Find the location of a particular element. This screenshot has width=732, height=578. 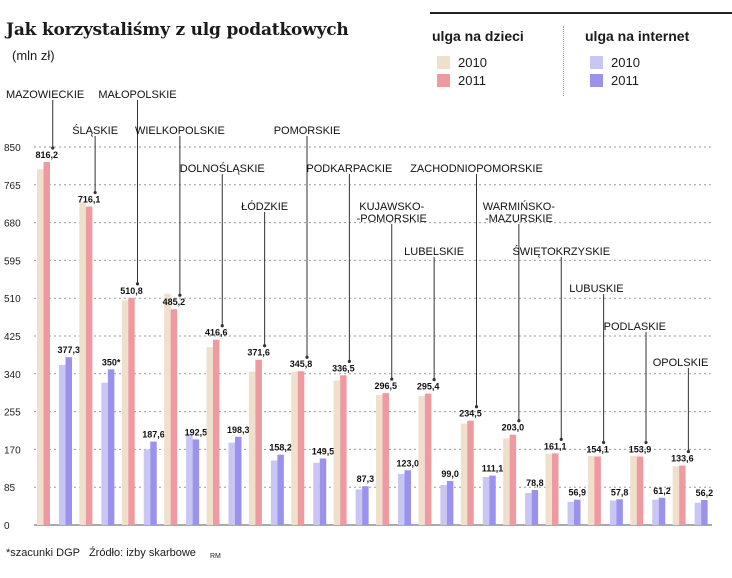

data-label: 198,3 is located at coordinates (238, 430).